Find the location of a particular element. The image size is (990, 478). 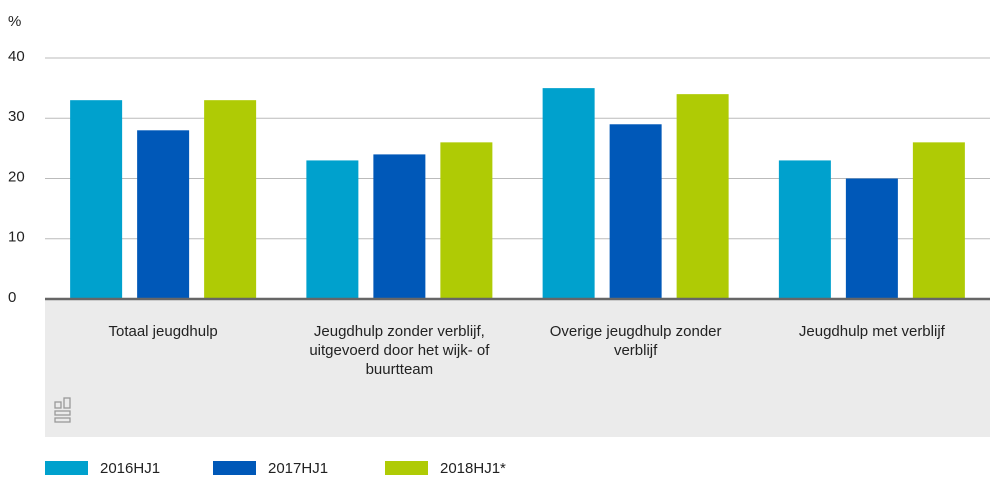

y-axis-label: % is located at coordinates (14, 21).